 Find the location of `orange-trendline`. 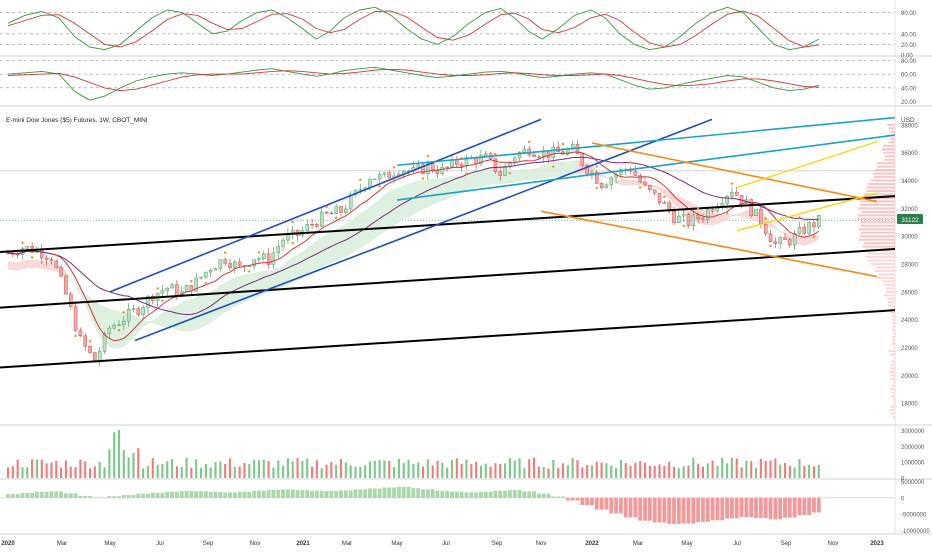

orange-trendline is located at coordinates (734, 172).